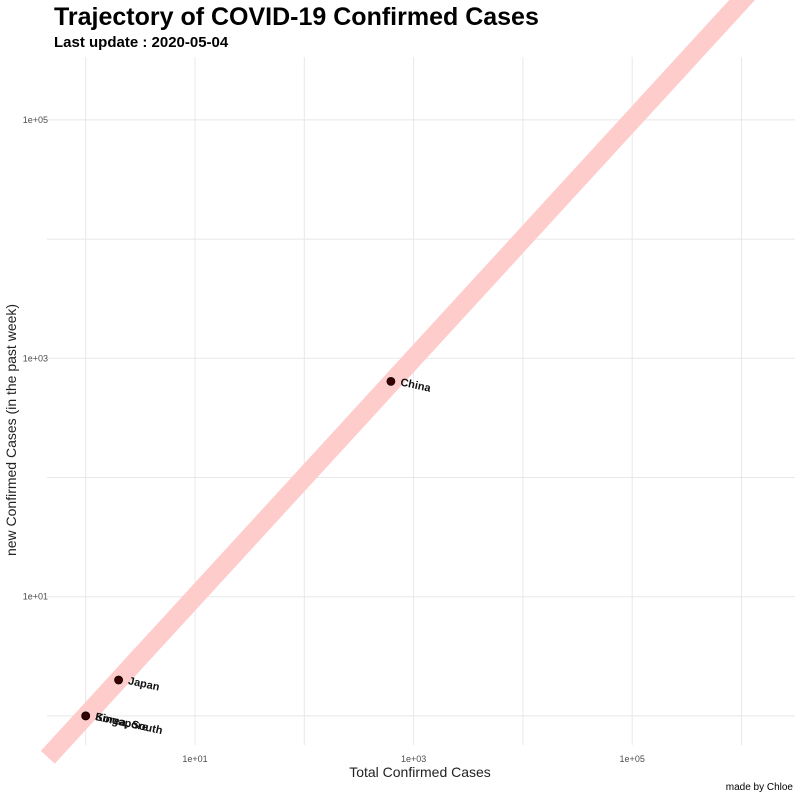 Image resolution: width=800 pixels, height=800 pixels. I want to click on point-label: Japan, so click(144, 684).